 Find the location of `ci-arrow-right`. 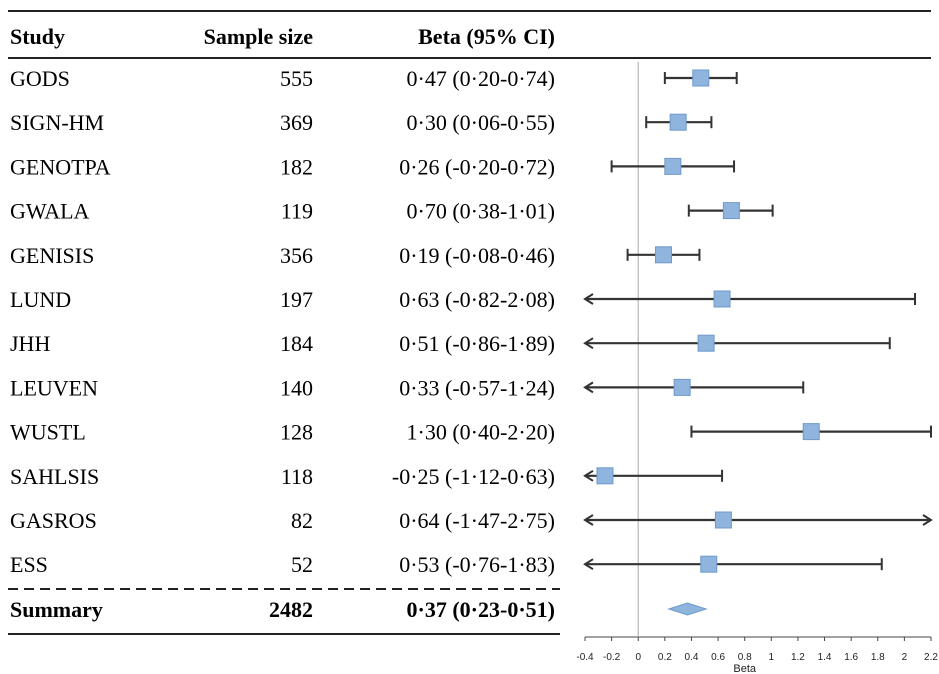

ci-arrow-right is located at coordinates (927, 520).